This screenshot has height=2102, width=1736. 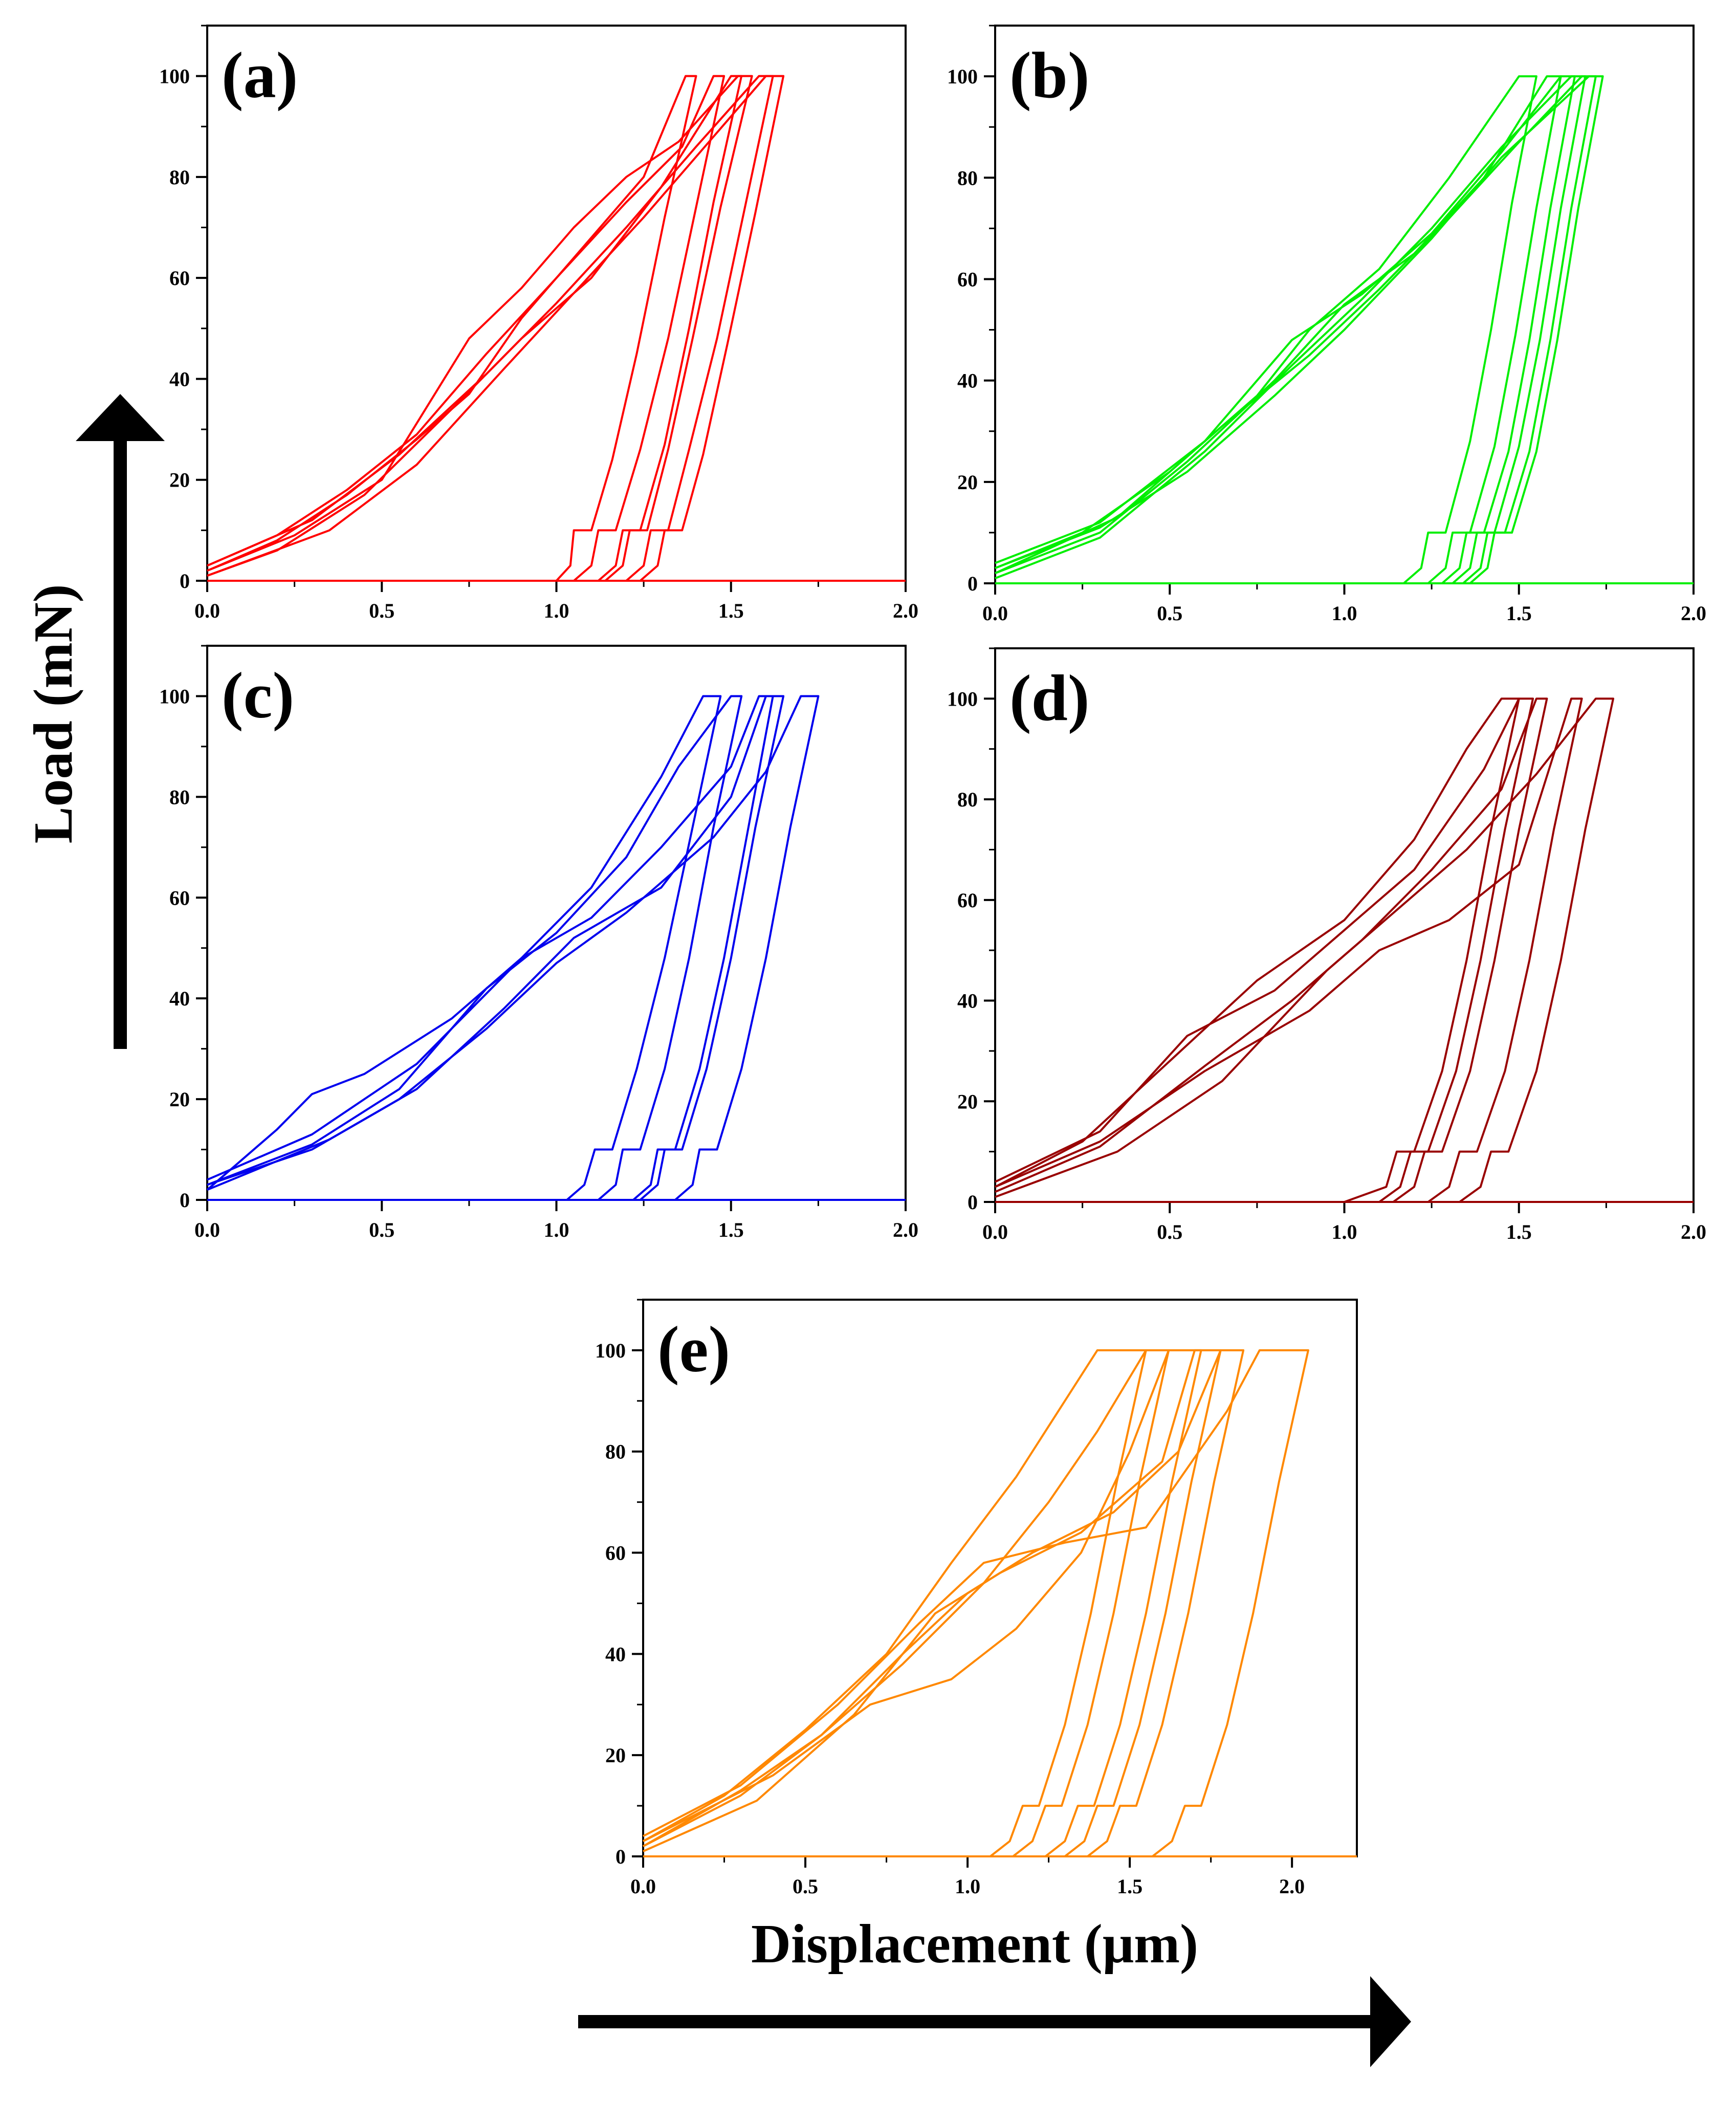 I want to click on panel-e: 0.0 0.5 1.0 1.5 2.0 0 20 40 60 80 100 (e), so click(x=976, y=1598).